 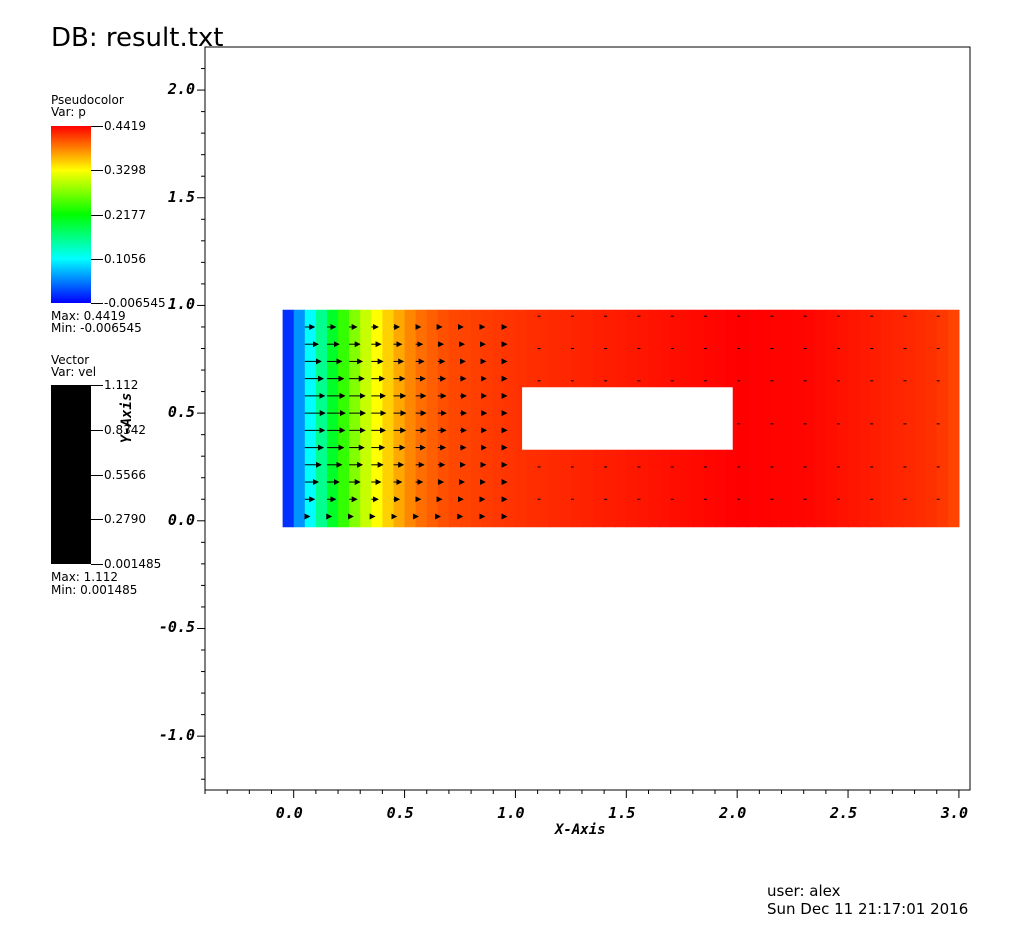 What do you see at coordinates (125, 215) in the screenshot?
I see `pseudocolor-tick-label: 0.2177` at bounding box center [125, 215].